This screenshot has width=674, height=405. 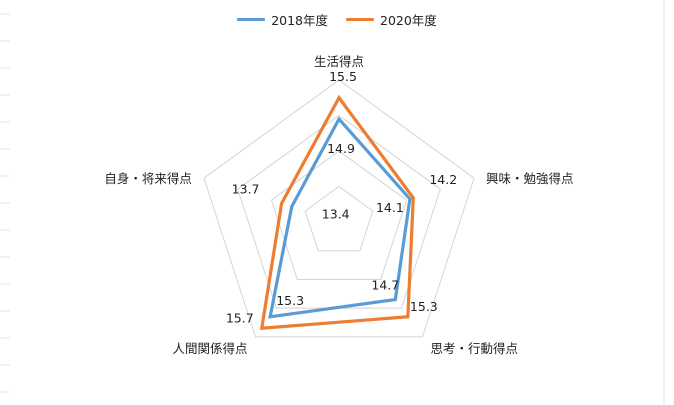 What do you see at coordinates (299, 20) in the screenshot?
I see `legend-label-2018: 2018年度` at bounding box center [299, 20].